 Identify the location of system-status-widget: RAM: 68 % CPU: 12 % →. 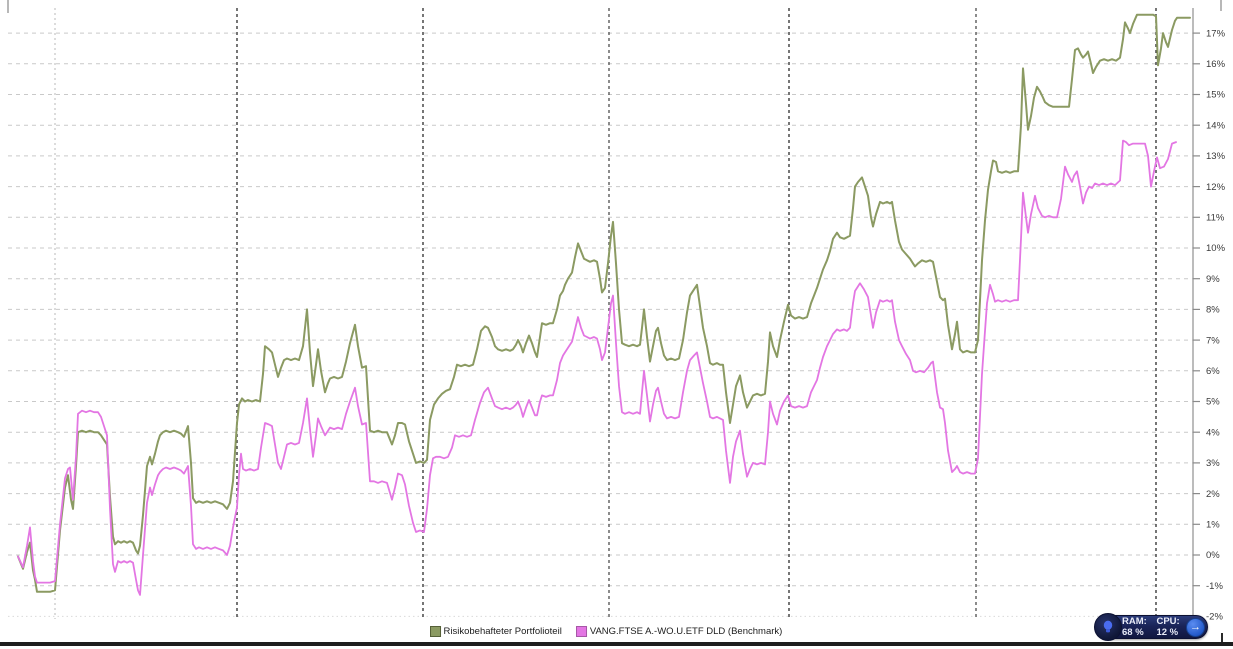
(1151, 627).